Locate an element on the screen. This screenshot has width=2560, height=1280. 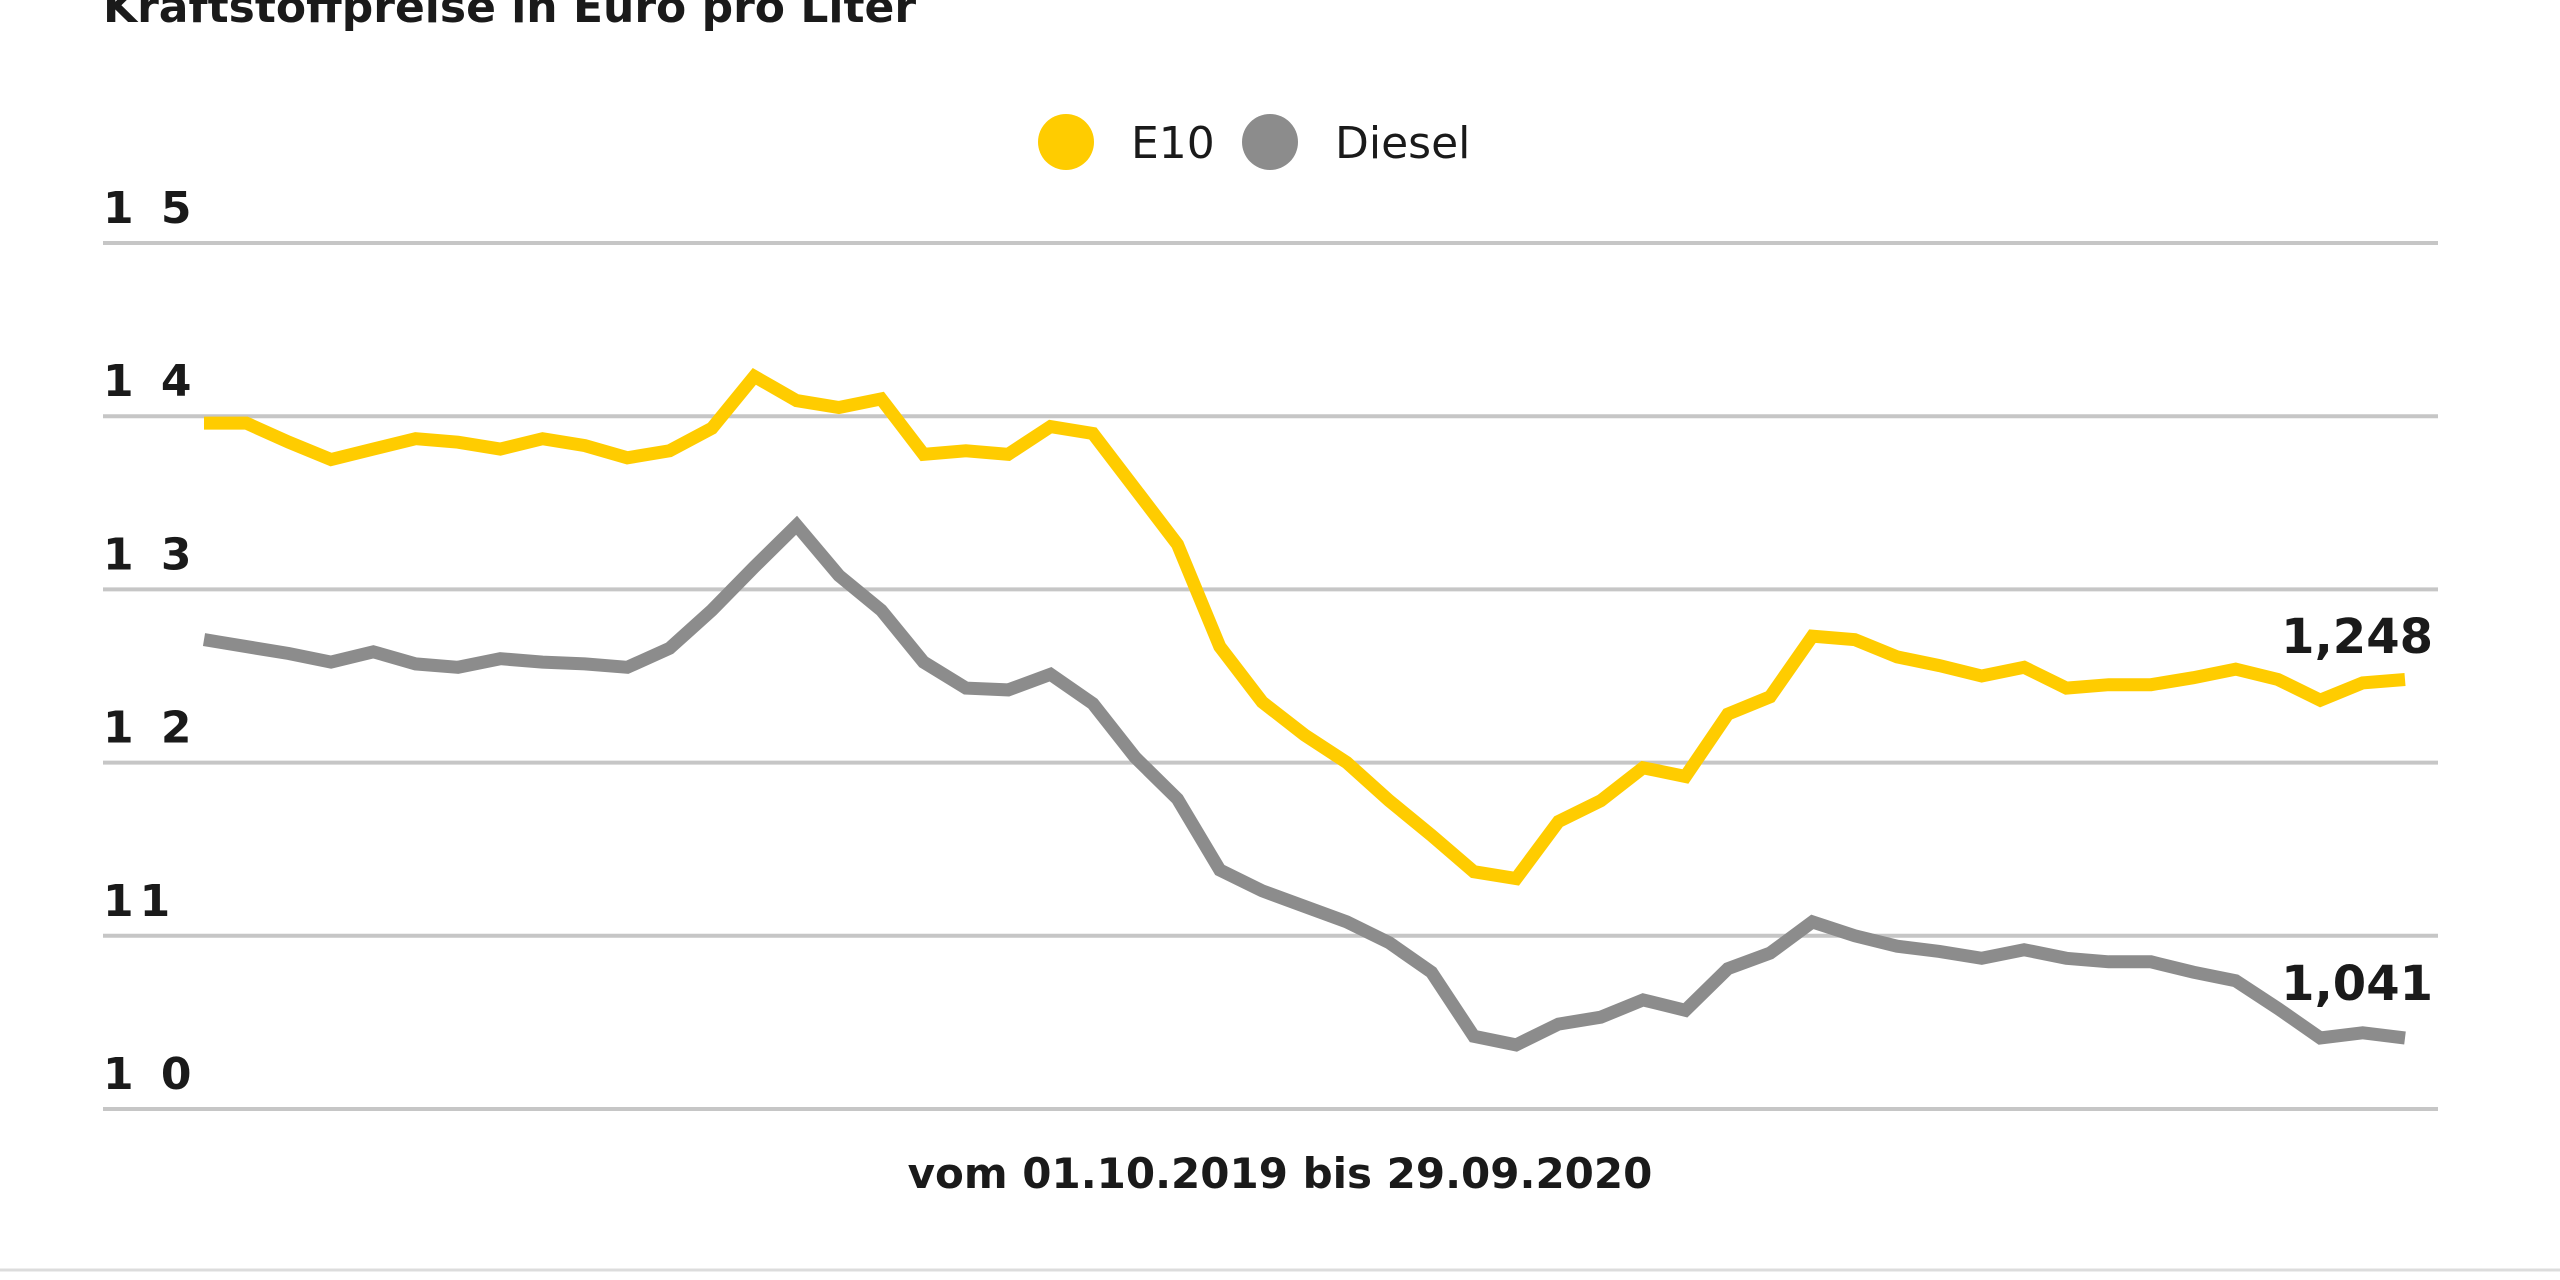
legend-label-e10: E10 is located at coordinates (1173, 143).